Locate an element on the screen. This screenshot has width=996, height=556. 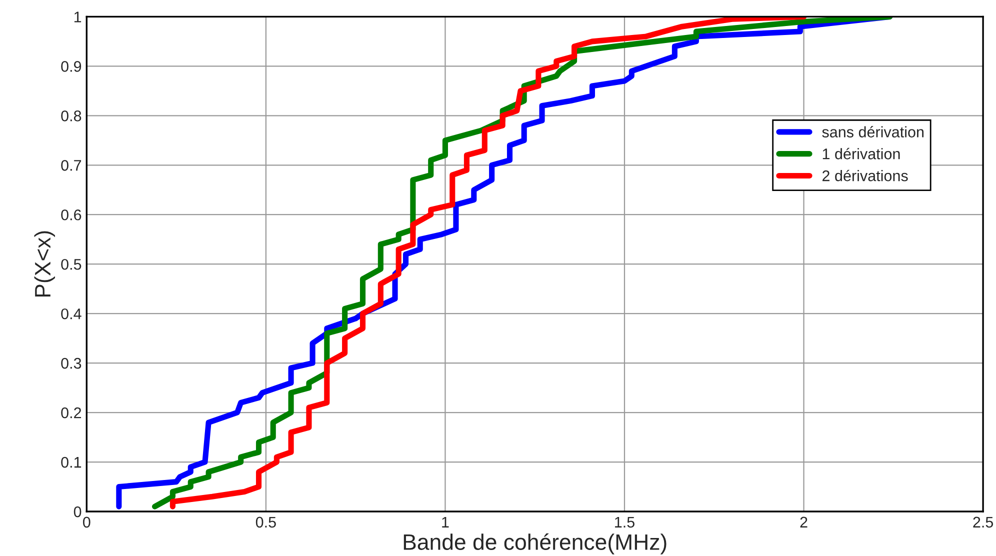
x-tick-label: 2 is located at coordinates (804, 522).